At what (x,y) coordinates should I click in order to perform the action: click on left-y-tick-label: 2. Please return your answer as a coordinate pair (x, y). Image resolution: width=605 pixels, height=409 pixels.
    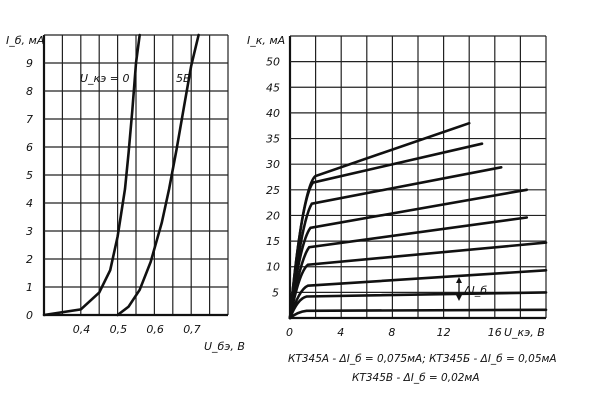
    Looking at the image, I should click on (29, 259).